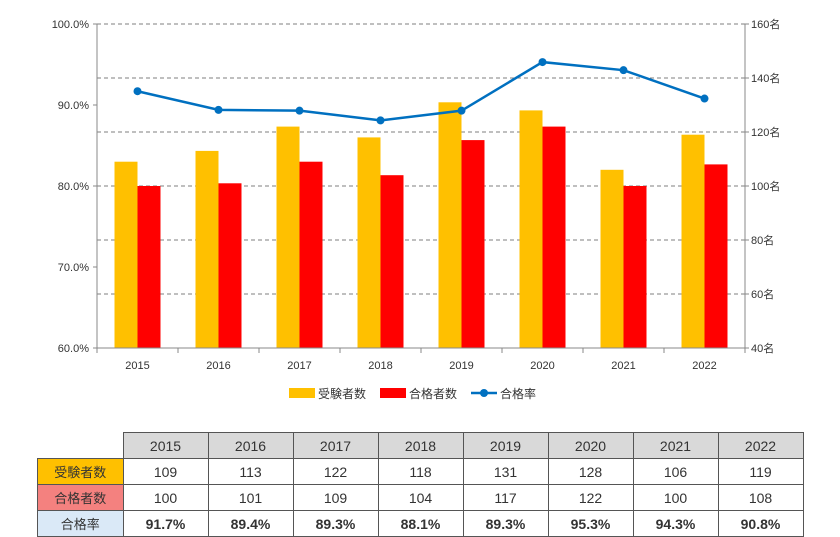  I want to click on row-label-examinees: 受験者数, so click(80, 471).